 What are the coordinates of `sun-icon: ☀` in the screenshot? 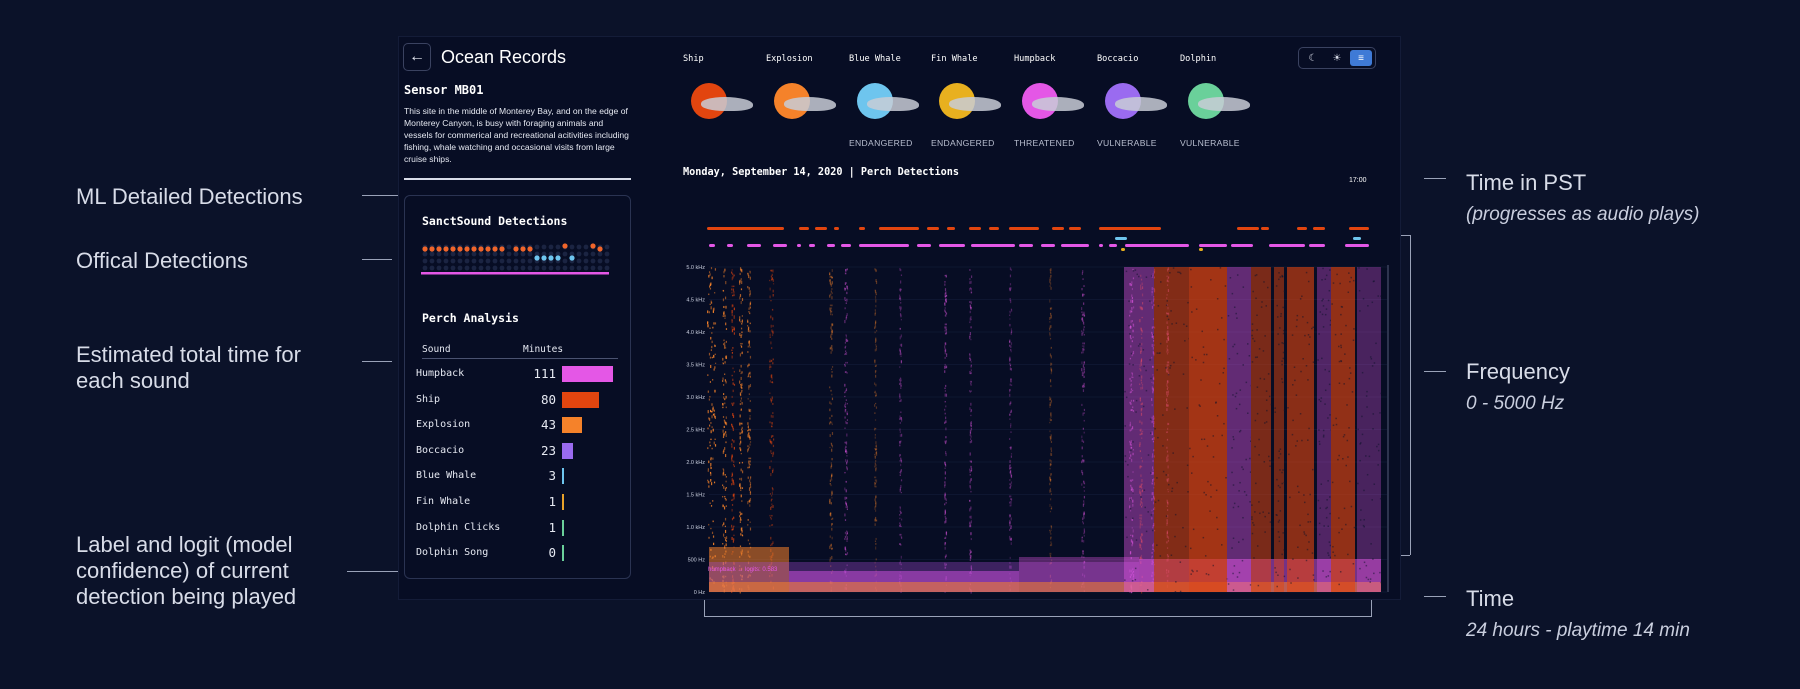 It's located at (1337, 58).